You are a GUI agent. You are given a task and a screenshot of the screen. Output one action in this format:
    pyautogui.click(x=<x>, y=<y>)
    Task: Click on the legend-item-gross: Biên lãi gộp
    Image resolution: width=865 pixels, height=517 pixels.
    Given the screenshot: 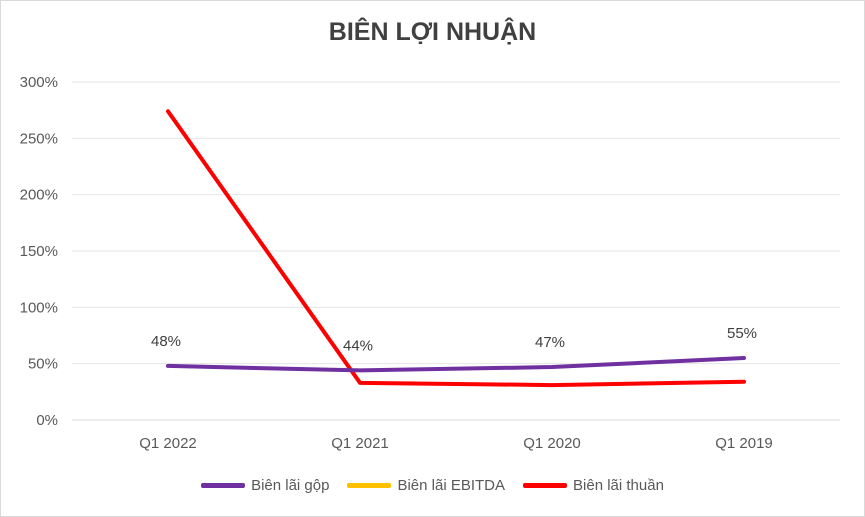 What is the action you would take?
    pyautogui.click(x=265, y=485)
    